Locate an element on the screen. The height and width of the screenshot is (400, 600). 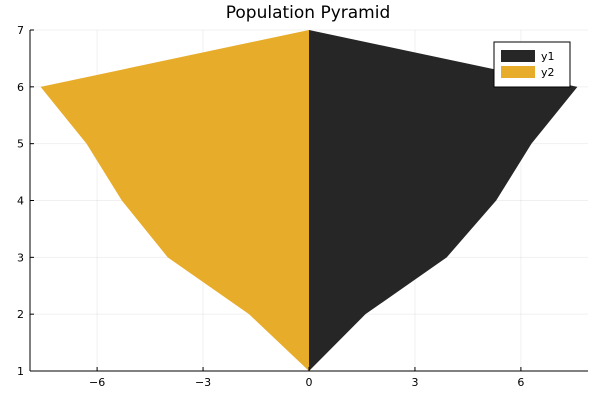
x-tick-label: −3 is located at coordinates (203, 382).